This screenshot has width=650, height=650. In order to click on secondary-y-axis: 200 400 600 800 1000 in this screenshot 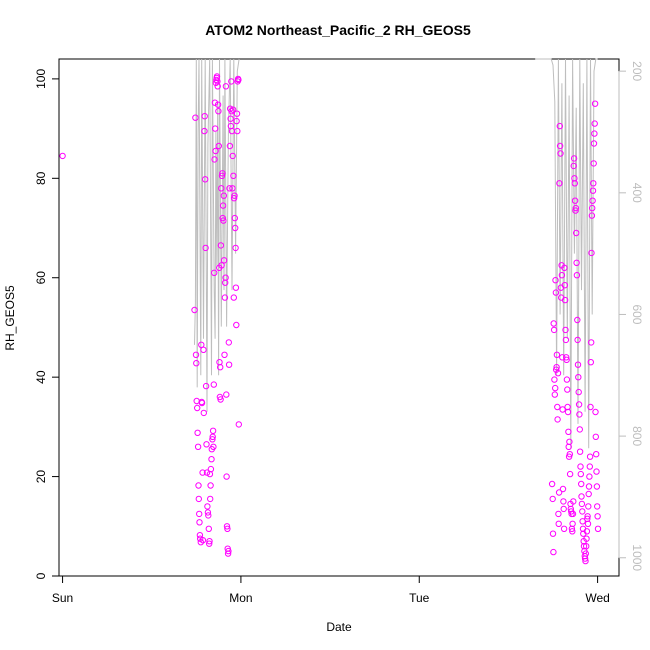, I will do `click(631, 316)`.